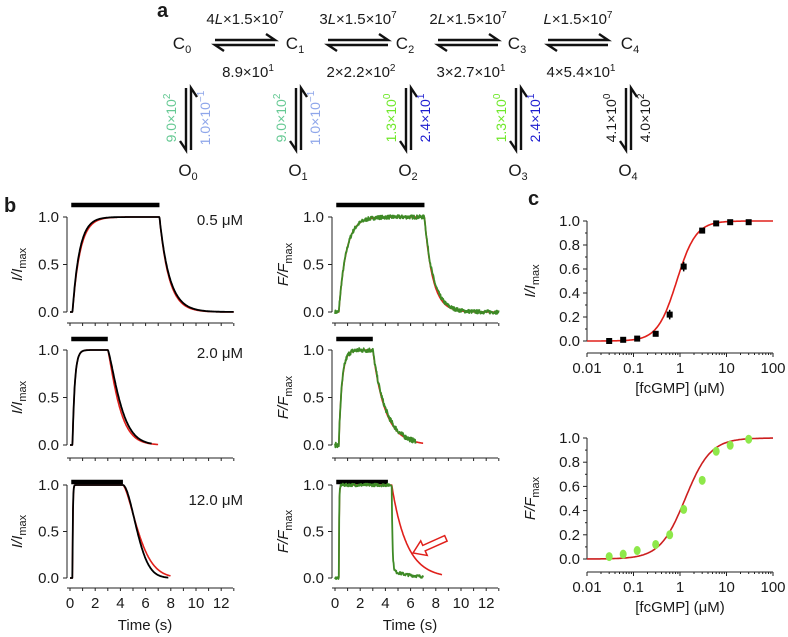 This screenshot has width=788, height=637. Describe the element at coordinates (220, 220) in the screenshot. I see `concentration-label: 0.5 μM` at that location.